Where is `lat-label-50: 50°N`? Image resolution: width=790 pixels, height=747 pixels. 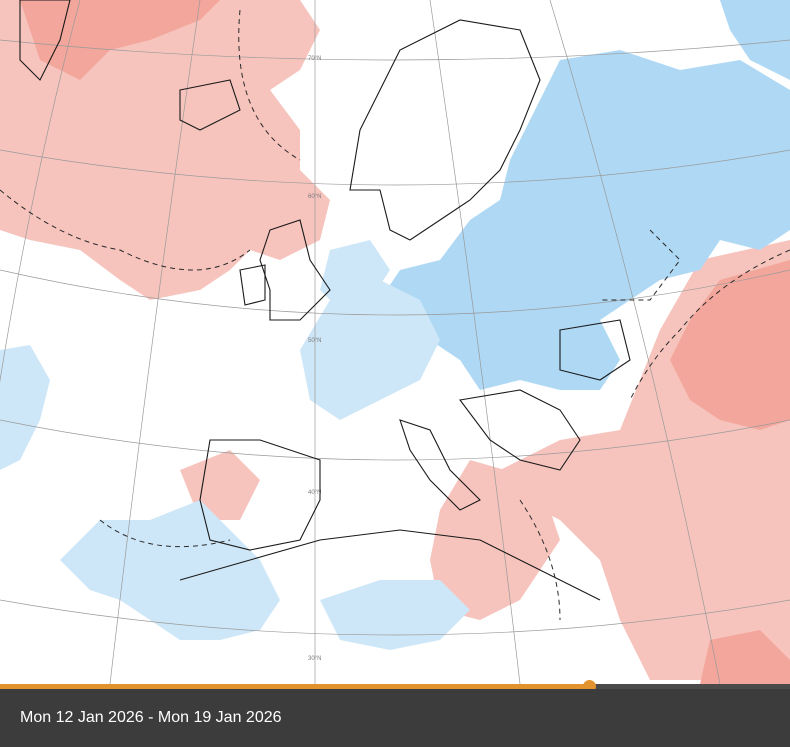 lat-label-50: 50°N is located at coordinates (314, 341).